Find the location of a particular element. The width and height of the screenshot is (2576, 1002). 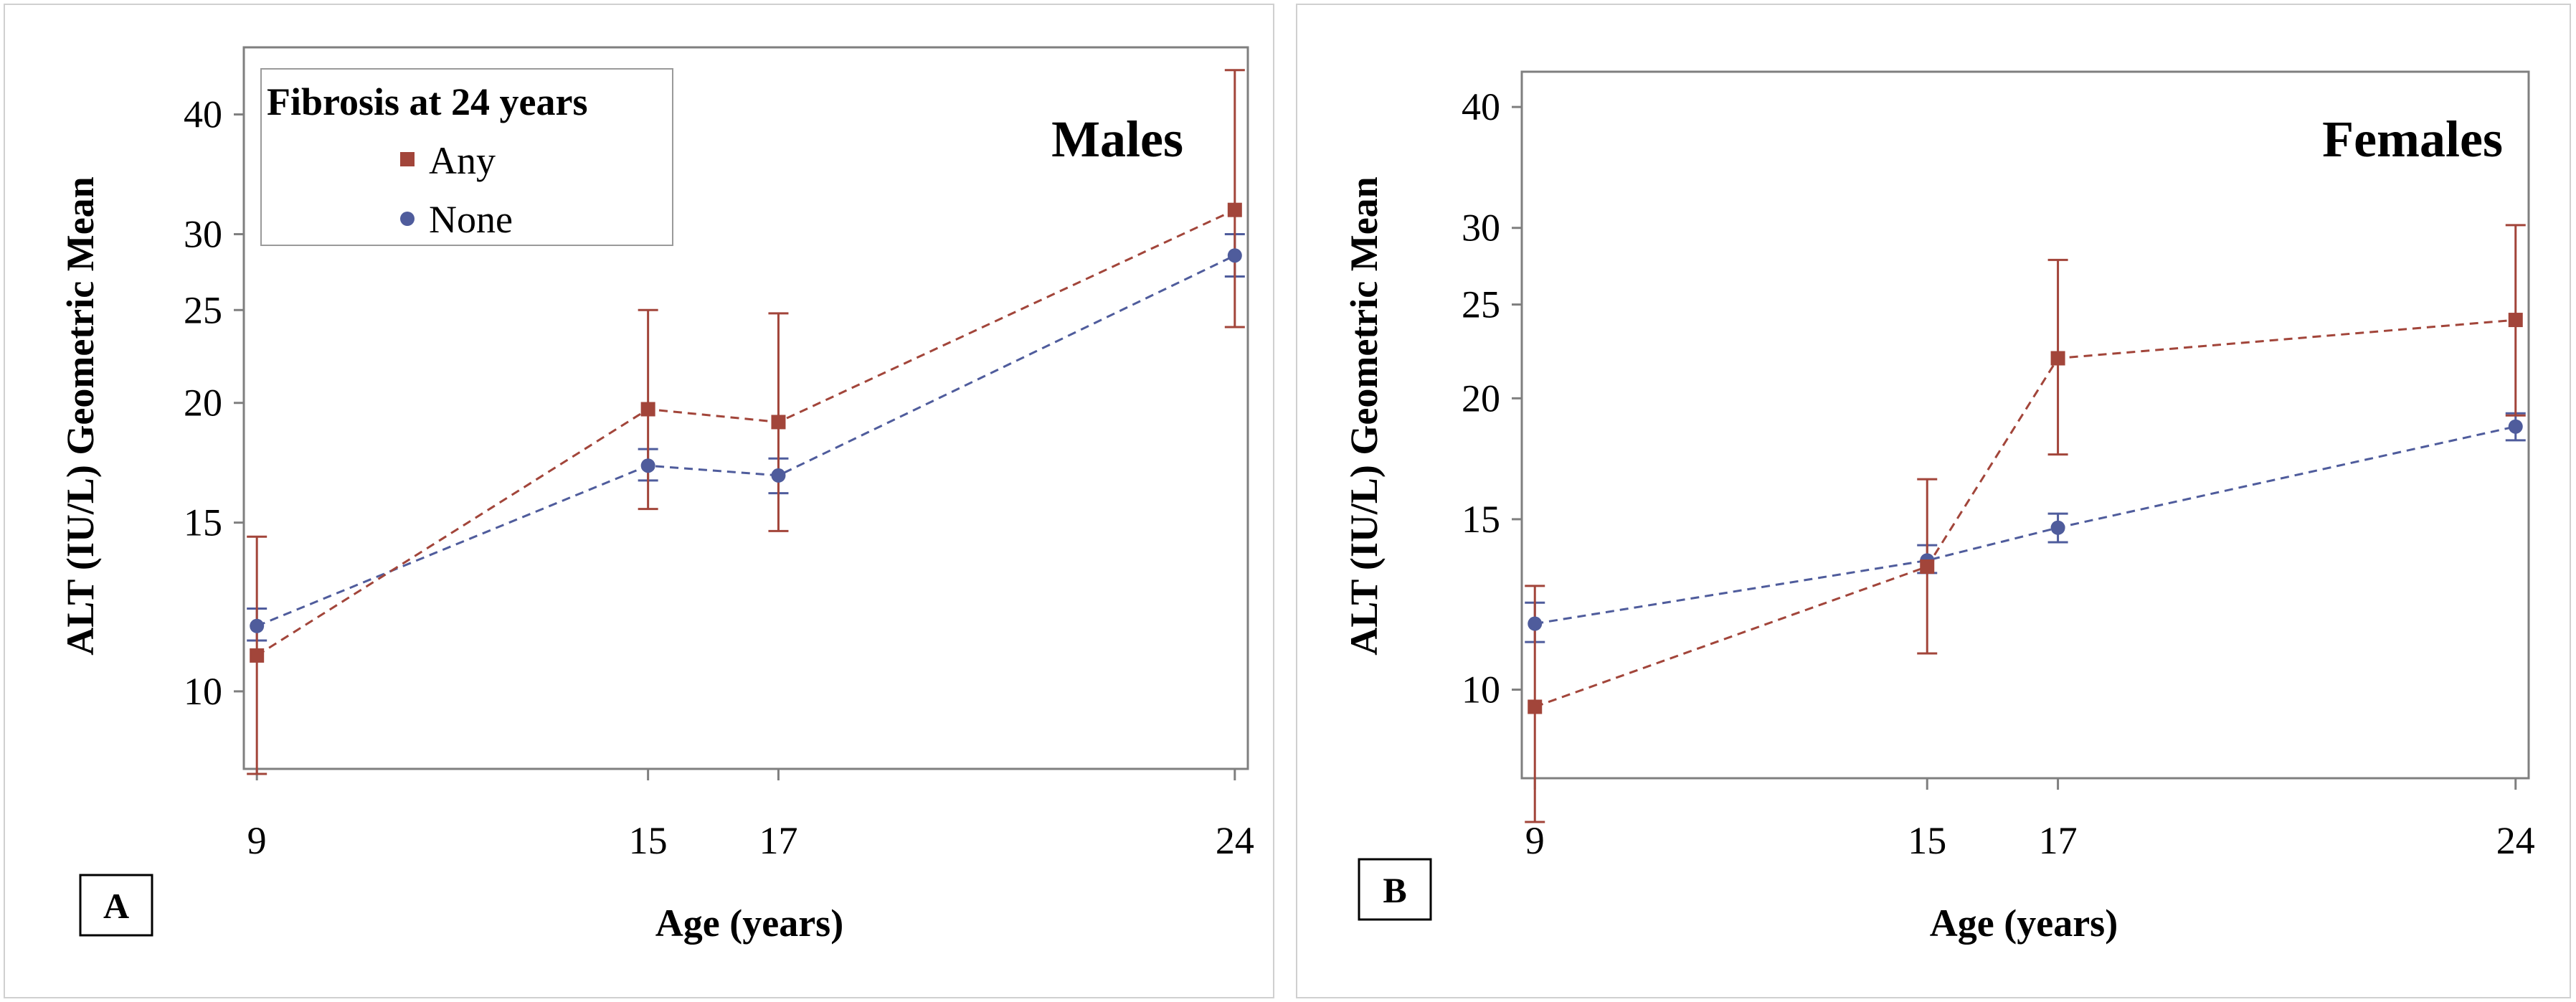

panel-b-letter-box is located at coordinates (1395, 889).